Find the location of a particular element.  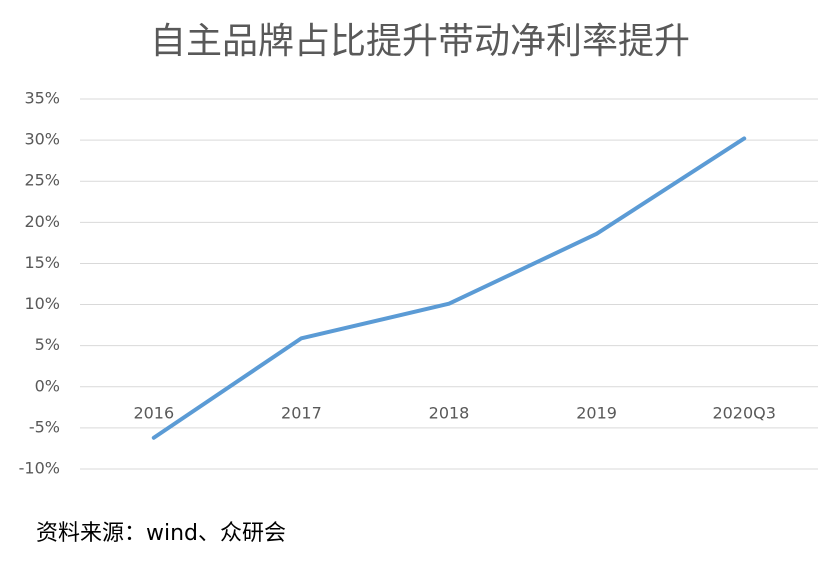

chart-title: 自主品牌占比提升带动净利率提升 is located at coordinates (420, 41).